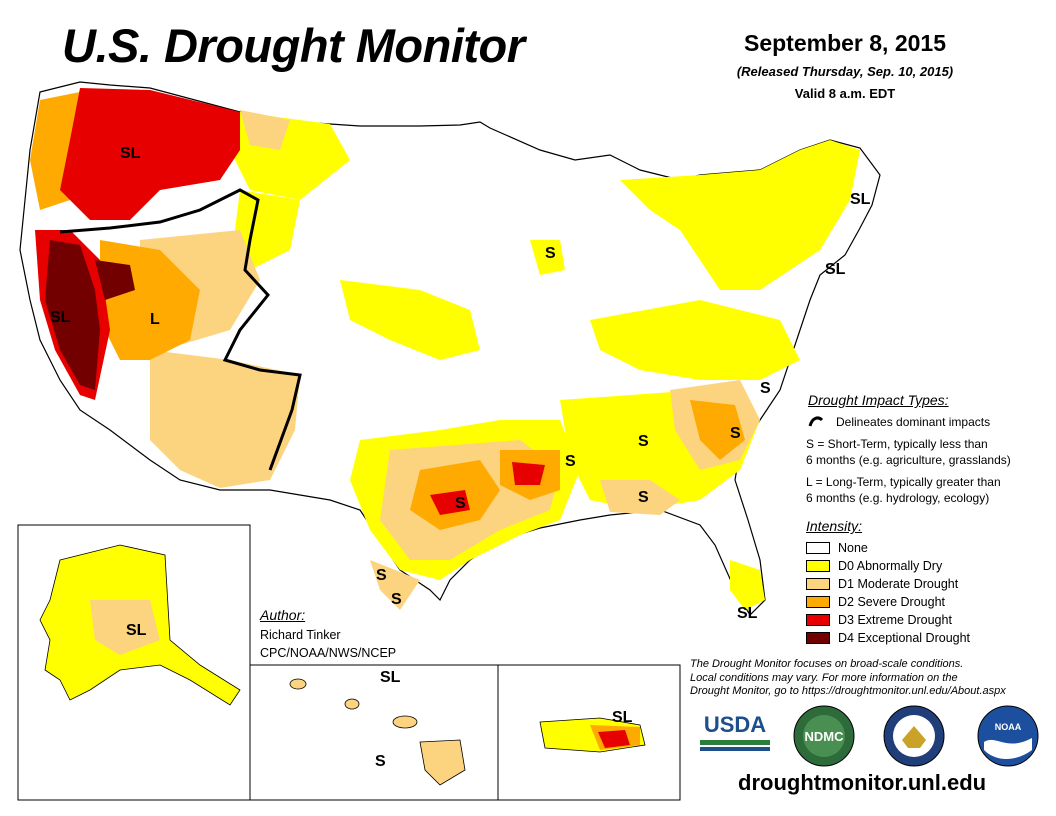 The height and width of the screenshot is (816, 1056). I want to click on label-tx-s2: S, so click(396, 599).